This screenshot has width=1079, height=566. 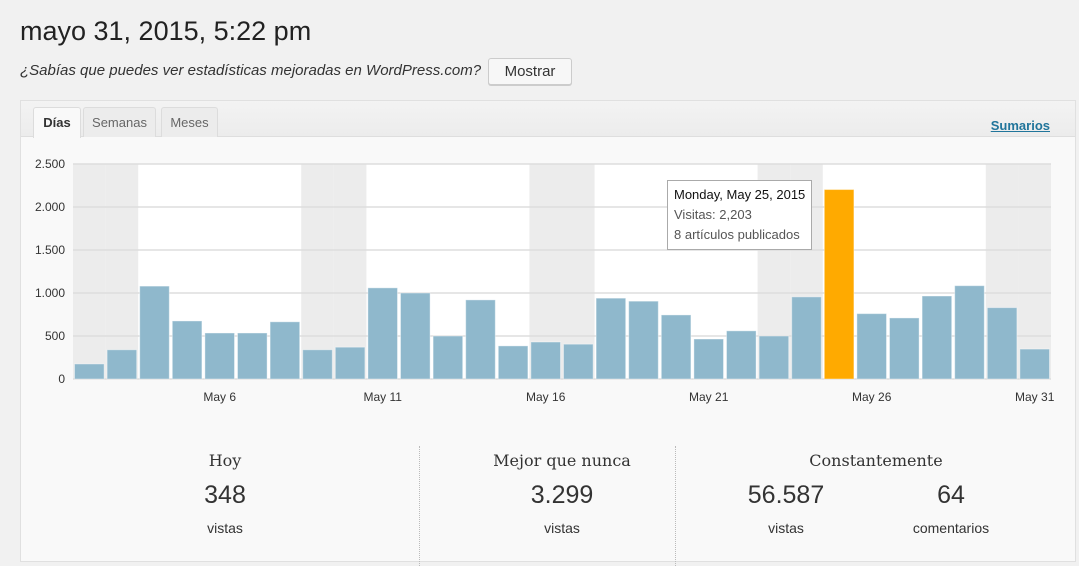 What do you see at coordinates (951, 528) in the screenshot?
I see `stat-all-comments-unit: comentarios` at bounding box center [951, 528].